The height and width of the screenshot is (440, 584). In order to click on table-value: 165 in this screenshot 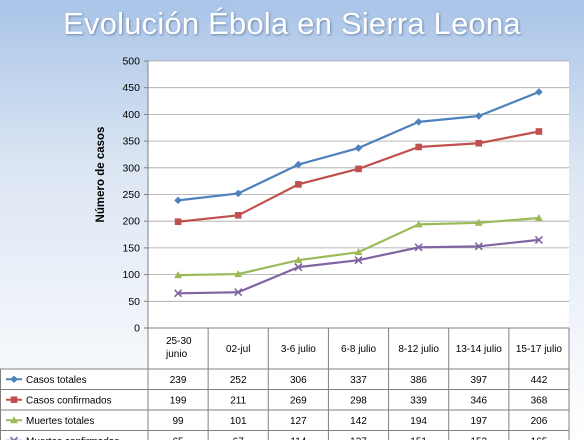, I will do `click(539, 438)`.